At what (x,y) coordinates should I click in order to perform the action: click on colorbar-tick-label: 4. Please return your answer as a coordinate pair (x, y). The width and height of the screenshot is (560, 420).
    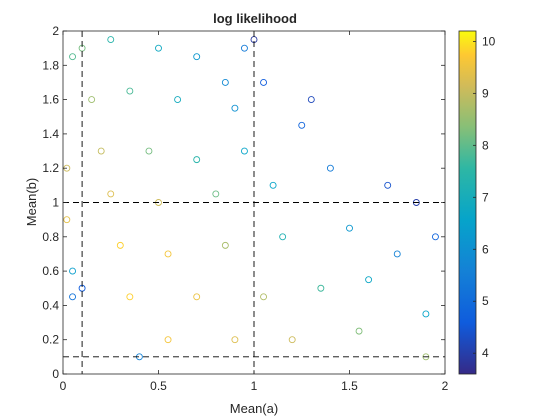
    Looking at the image, I should click on (485, 353).